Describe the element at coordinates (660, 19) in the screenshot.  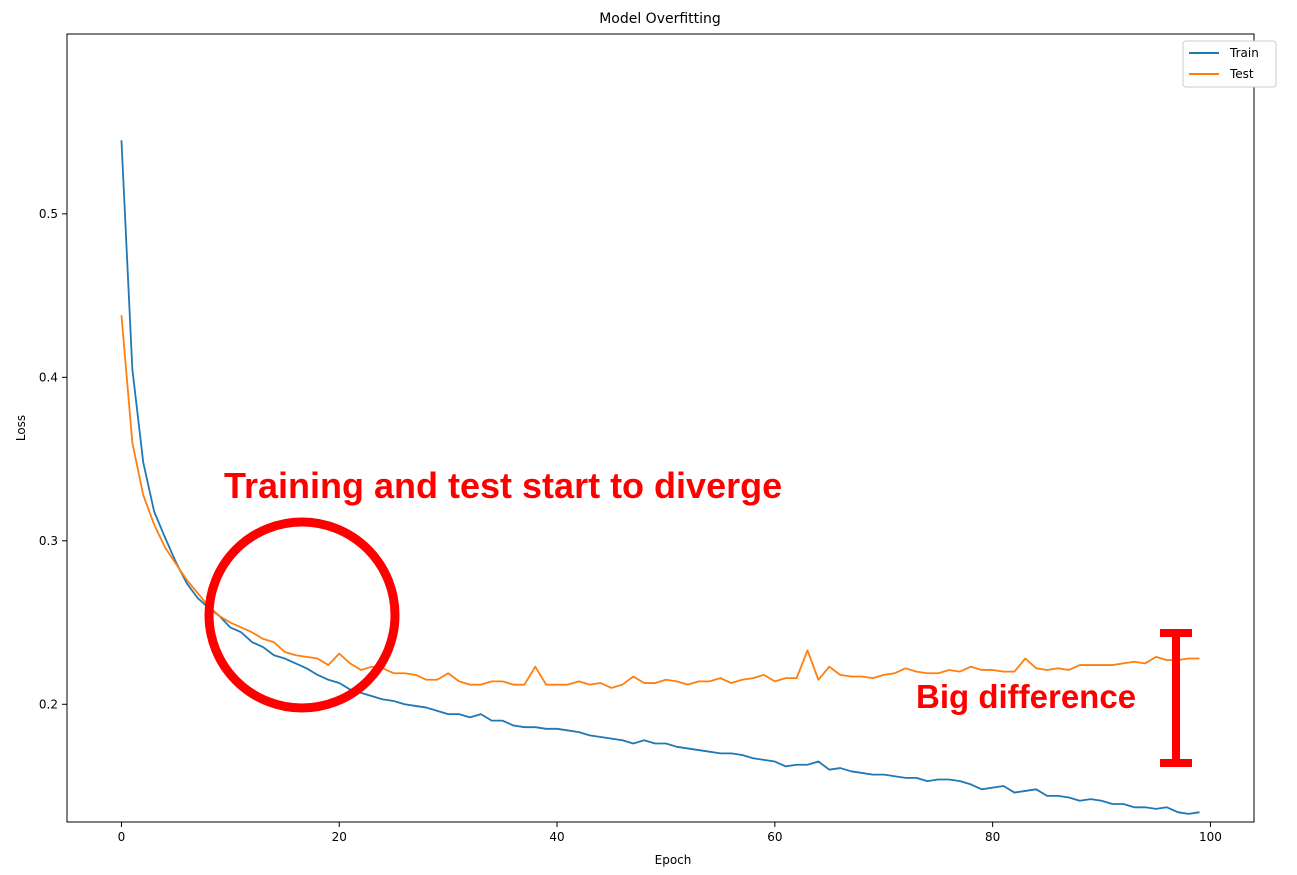
I see `chart-title: Model Overfitting` at that location.